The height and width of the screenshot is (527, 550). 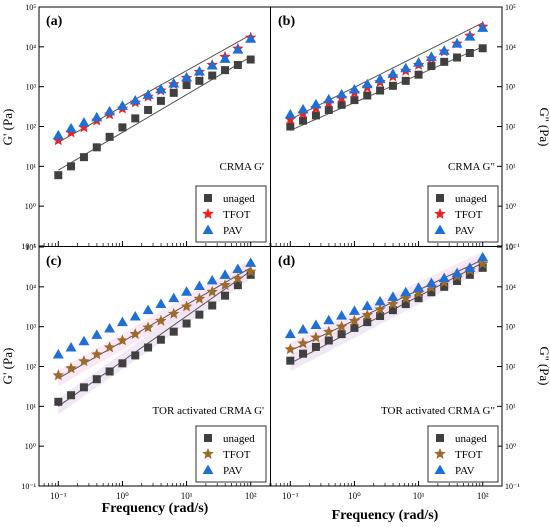 What do you see at coordinates (419, 496) in the screenshot?
I see `x-tick-label: 10¹` at bounding box center [419, 496].